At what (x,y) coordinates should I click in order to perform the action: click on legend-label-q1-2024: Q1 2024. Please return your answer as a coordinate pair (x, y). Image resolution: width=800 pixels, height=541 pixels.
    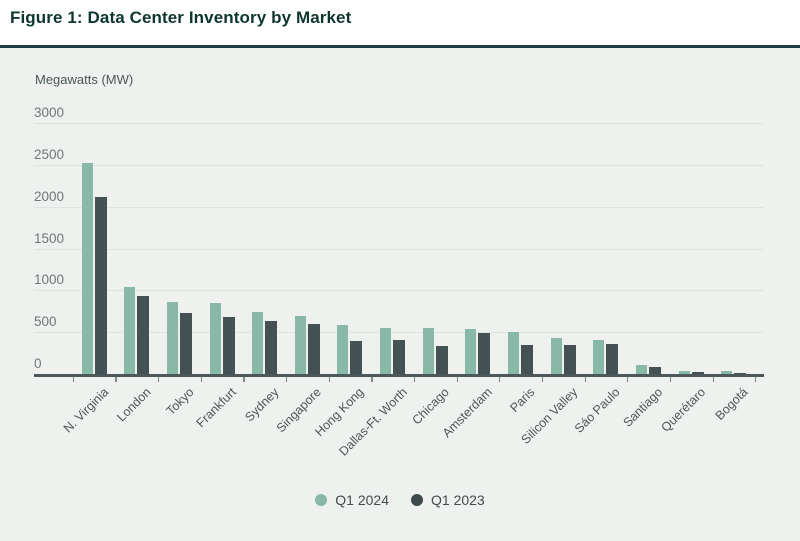
    Looking at the image, I should click on (362, 500).